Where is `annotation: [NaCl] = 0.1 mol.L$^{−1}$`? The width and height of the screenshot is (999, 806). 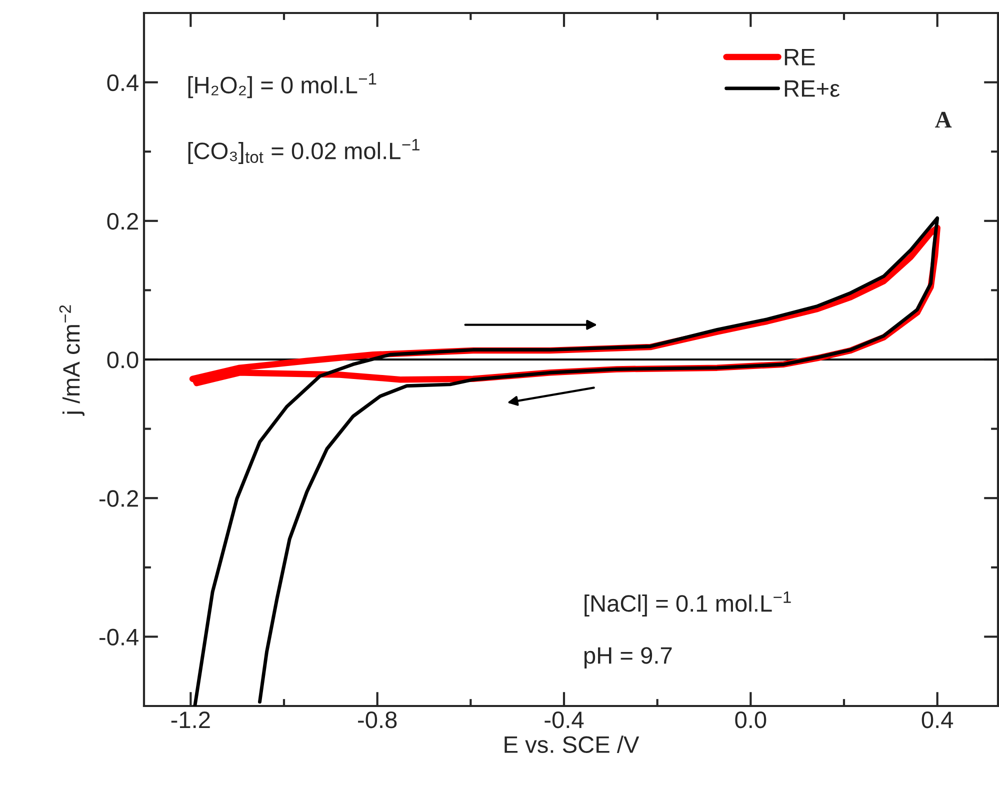
annotation: [NaCl] = 0.1 mol.L$^{−1}$ is located at coordinates (687, 603).